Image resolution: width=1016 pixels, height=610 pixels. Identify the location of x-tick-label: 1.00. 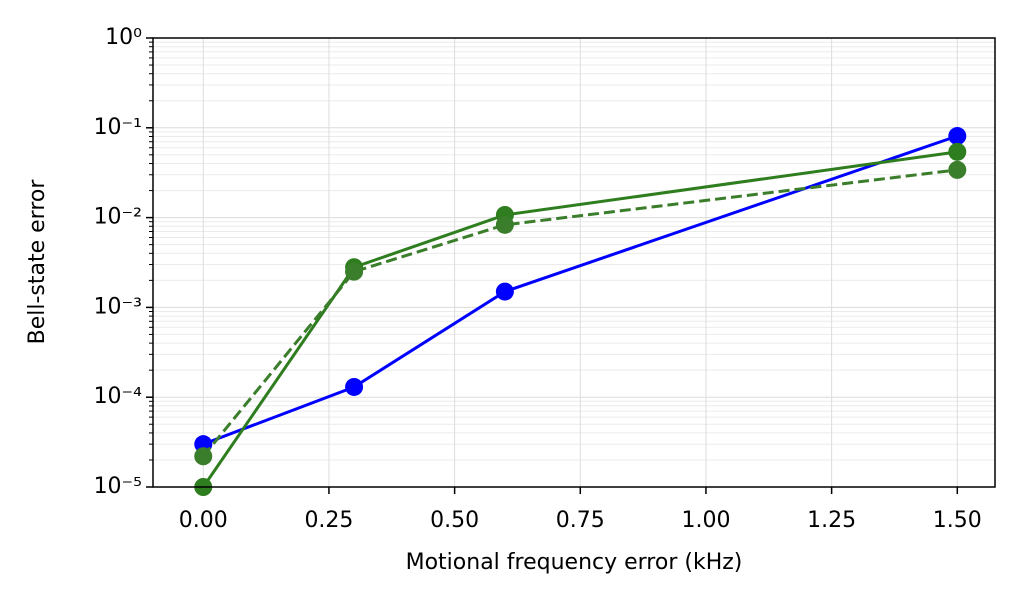
(705, 520).